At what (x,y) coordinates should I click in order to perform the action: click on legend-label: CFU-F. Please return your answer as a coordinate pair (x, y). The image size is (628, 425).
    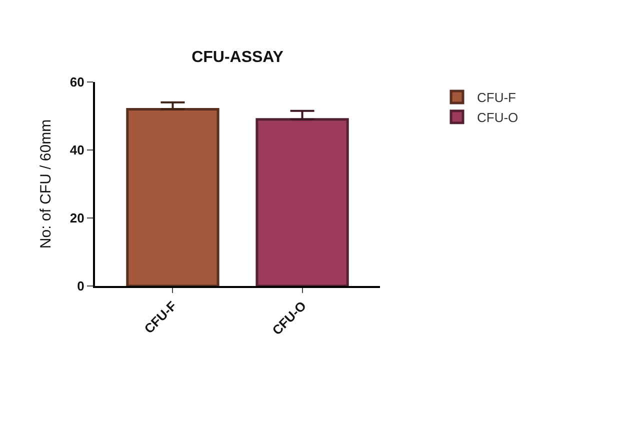
    Looking at the image, I should click on (496, 98).